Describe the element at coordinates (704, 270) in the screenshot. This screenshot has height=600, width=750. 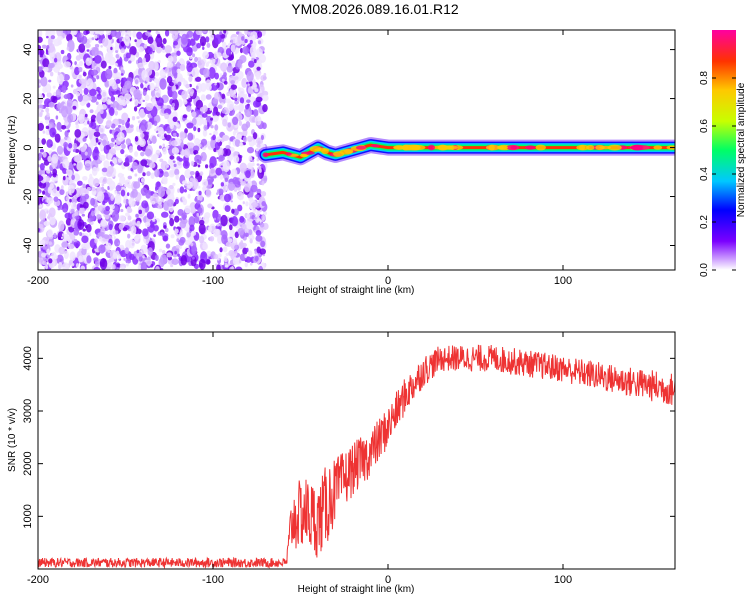
I see `colorbar-tick-label-0: 0.0` at that location.